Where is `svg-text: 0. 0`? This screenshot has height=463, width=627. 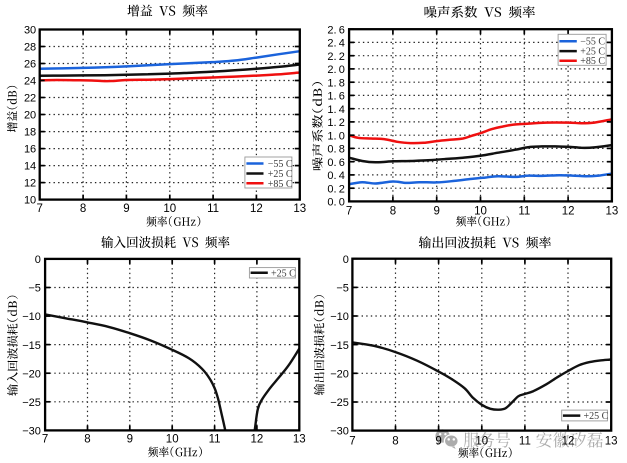 svg-text: 0. 0 is located at coordinates (336, 203).